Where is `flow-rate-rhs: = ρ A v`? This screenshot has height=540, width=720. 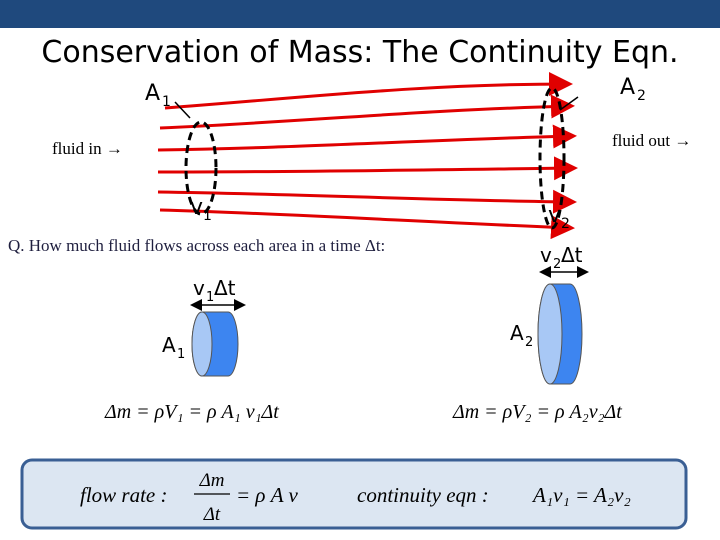
flow-rate-rhs: = ρ A v is located at coordinates (267, 495).